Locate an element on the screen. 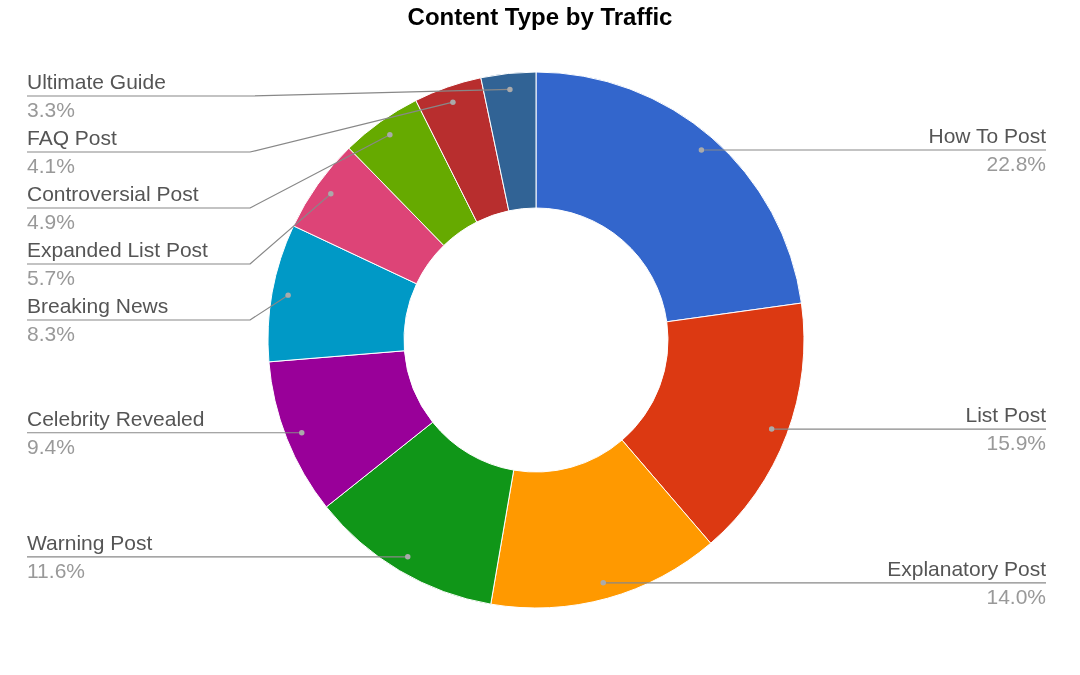 The height and width of the screenshot is (675, 1080). data-label: 22.8% is located at coordinates (1016, 163).